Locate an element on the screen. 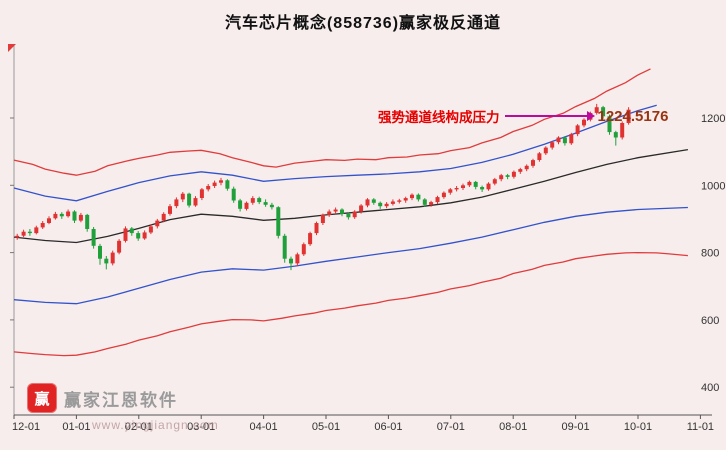  x-tick-label: 09-01 is located at coordinates (576, 427).